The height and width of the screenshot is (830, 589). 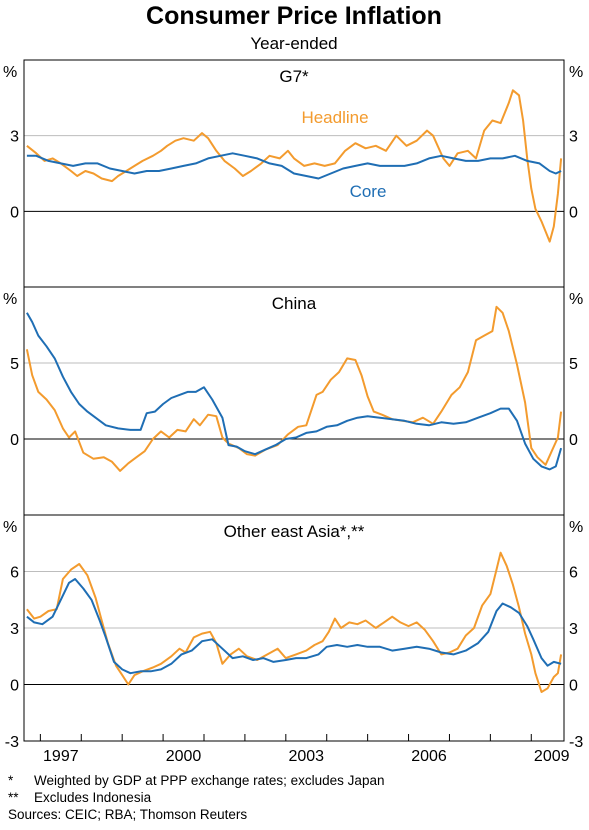 What do you see at coordinates (429, 756) in the screenshot?
I see `x-tick-label: 2006` at bounding box center [429, 756].